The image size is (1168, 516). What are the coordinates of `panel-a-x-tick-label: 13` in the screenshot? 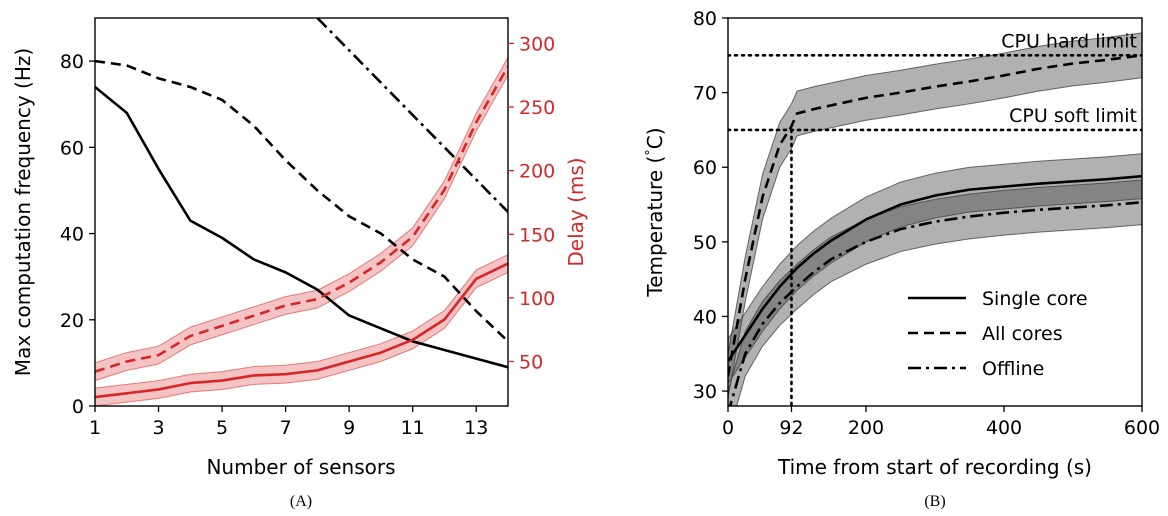 It's located at (476, 428).